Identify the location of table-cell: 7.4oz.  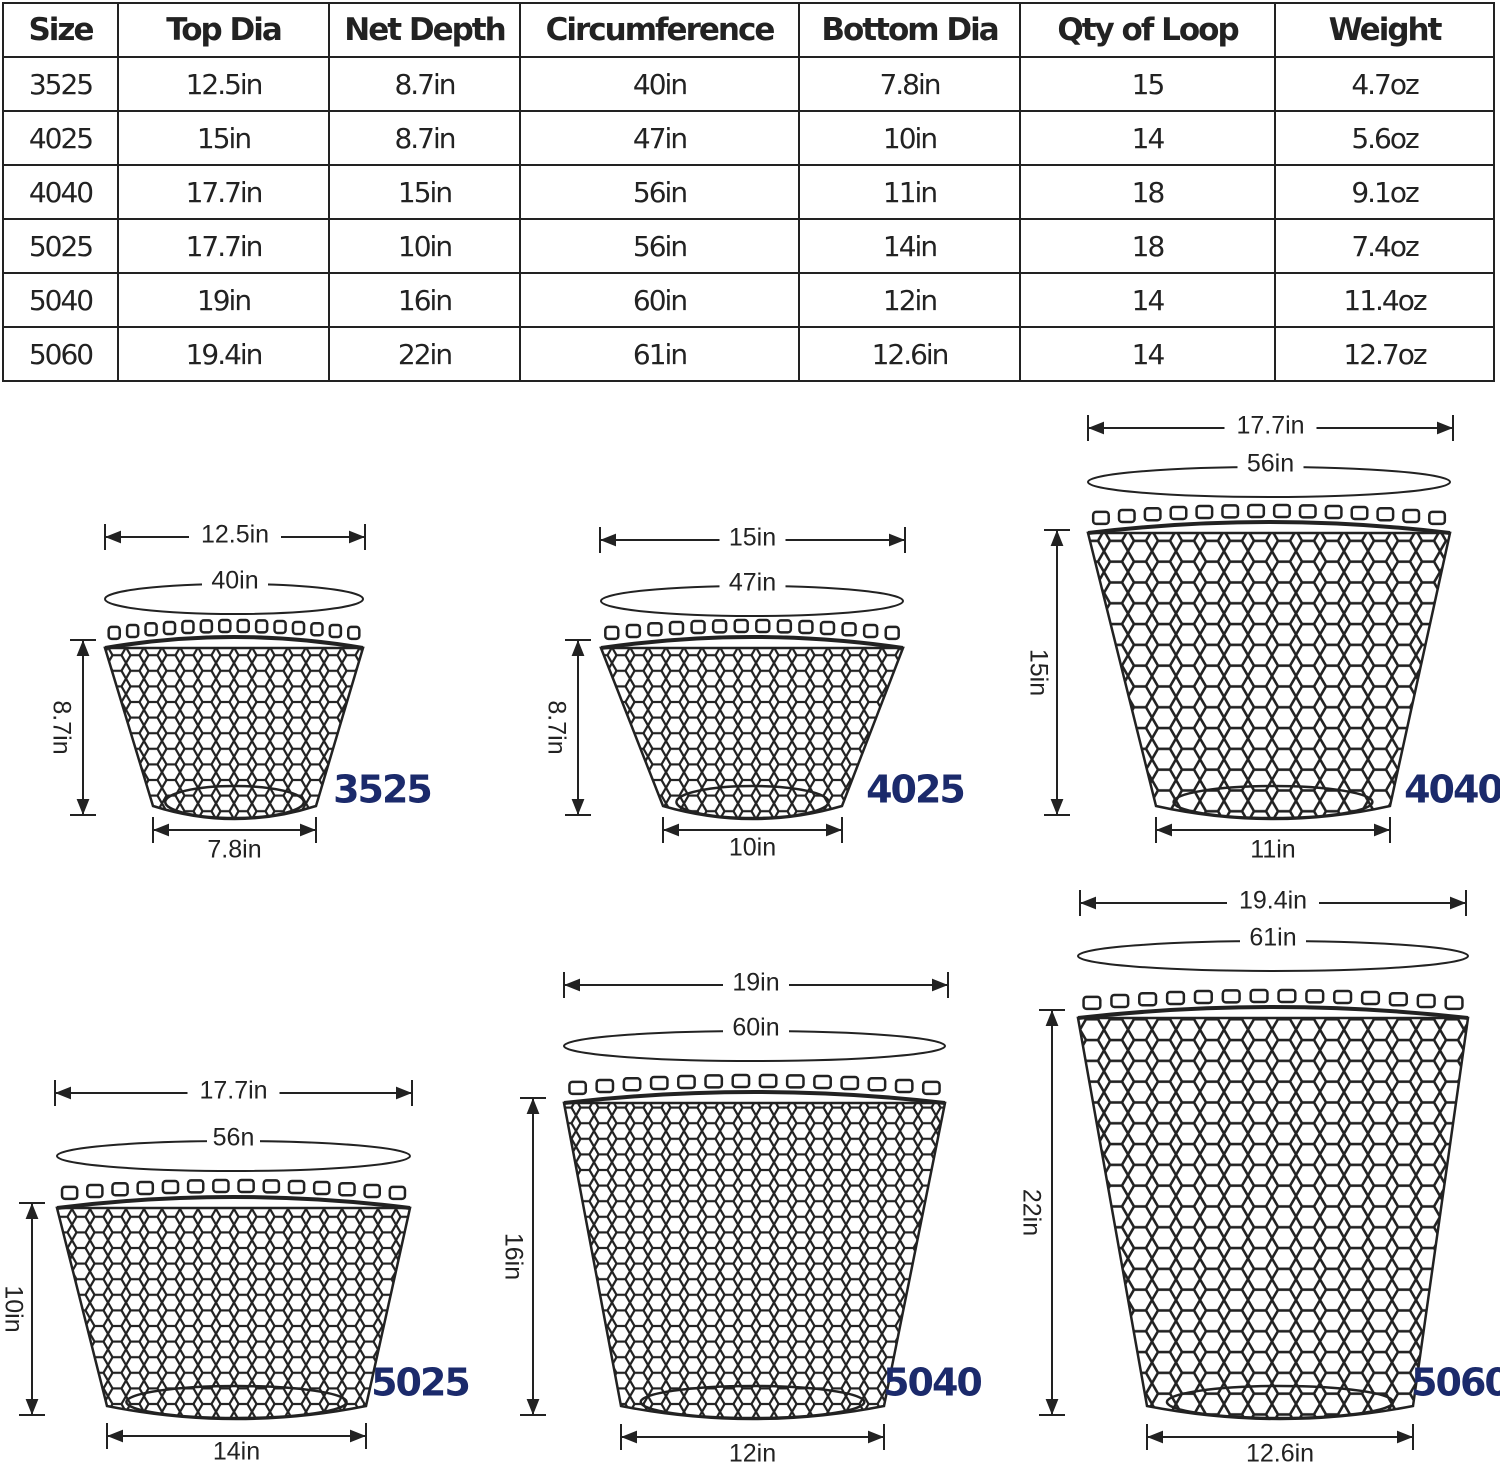
(1384, 246).